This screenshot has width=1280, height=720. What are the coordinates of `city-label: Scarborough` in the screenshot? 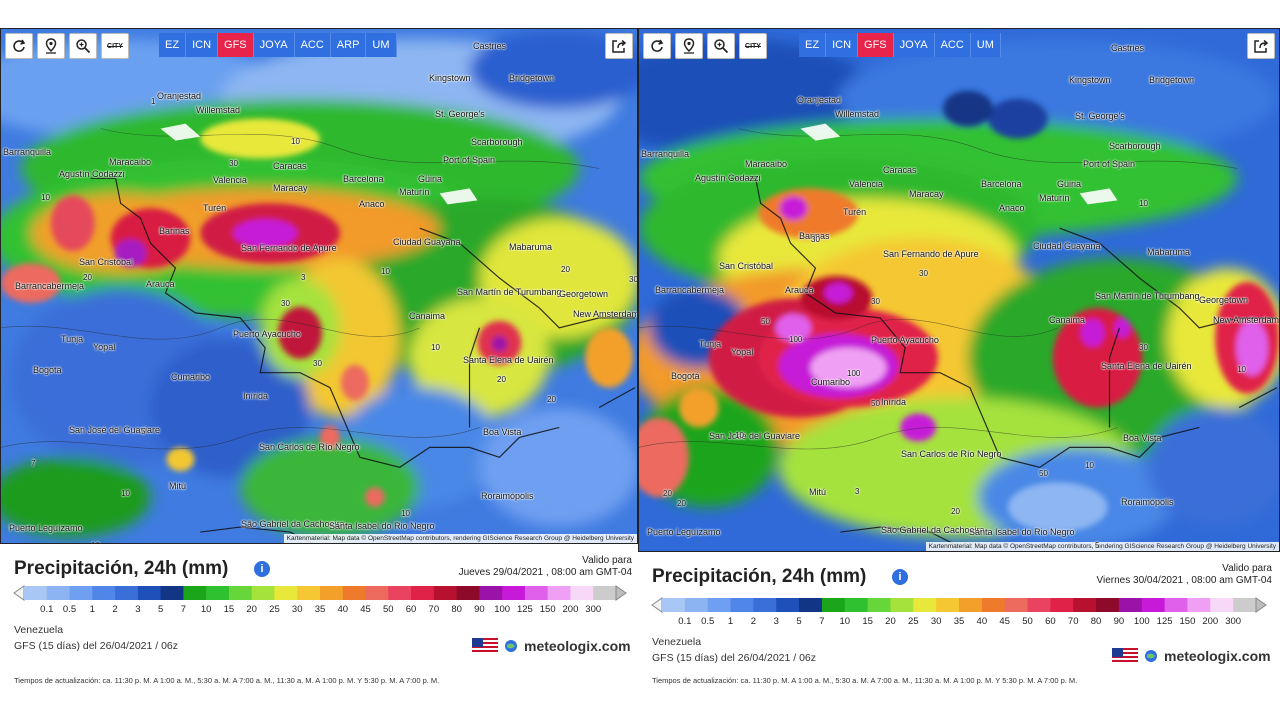 It's located at (1135, 146).